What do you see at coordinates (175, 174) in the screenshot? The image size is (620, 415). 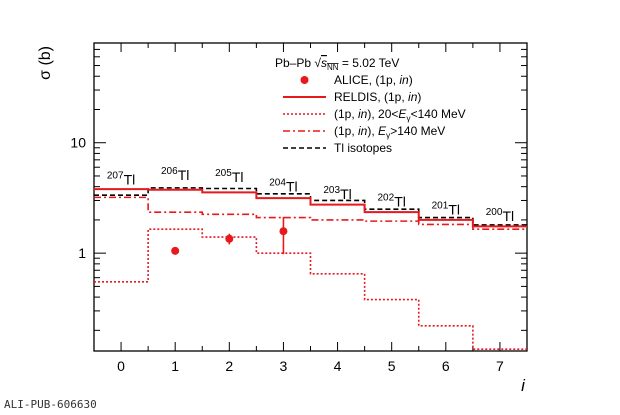 I see `isotope-label-206: 206Tl` at bounding box center [175, 174].